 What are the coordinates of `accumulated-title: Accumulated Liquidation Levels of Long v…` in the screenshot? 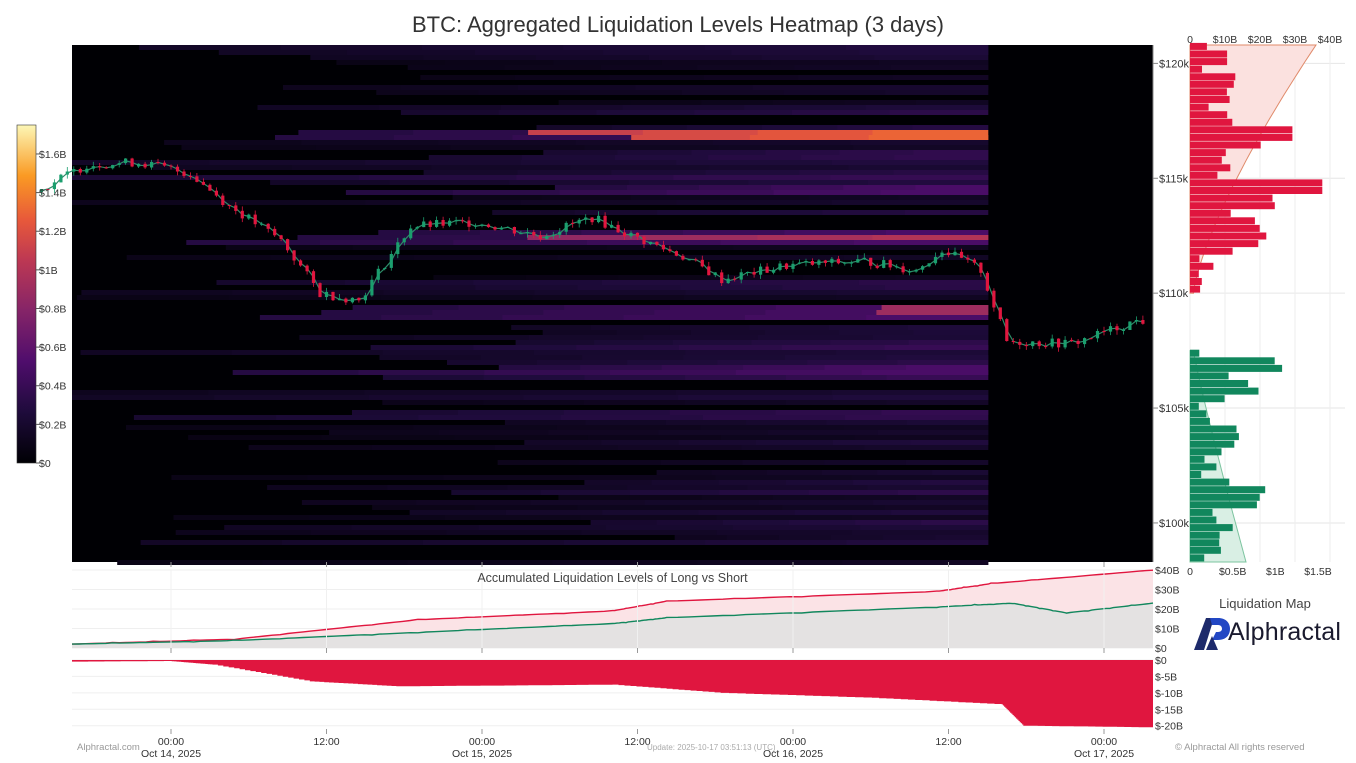 It's located at (612, 578).